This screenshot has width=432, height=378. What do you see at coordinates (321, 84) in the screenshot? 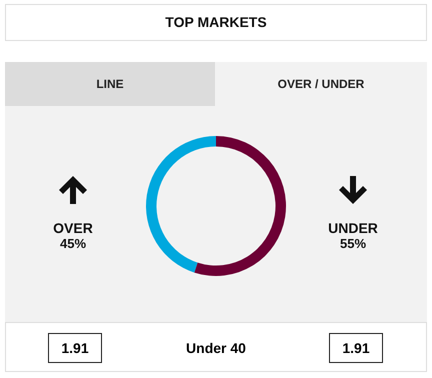
I see `text: OVER / UNDER` at bounding box center [321, 84].